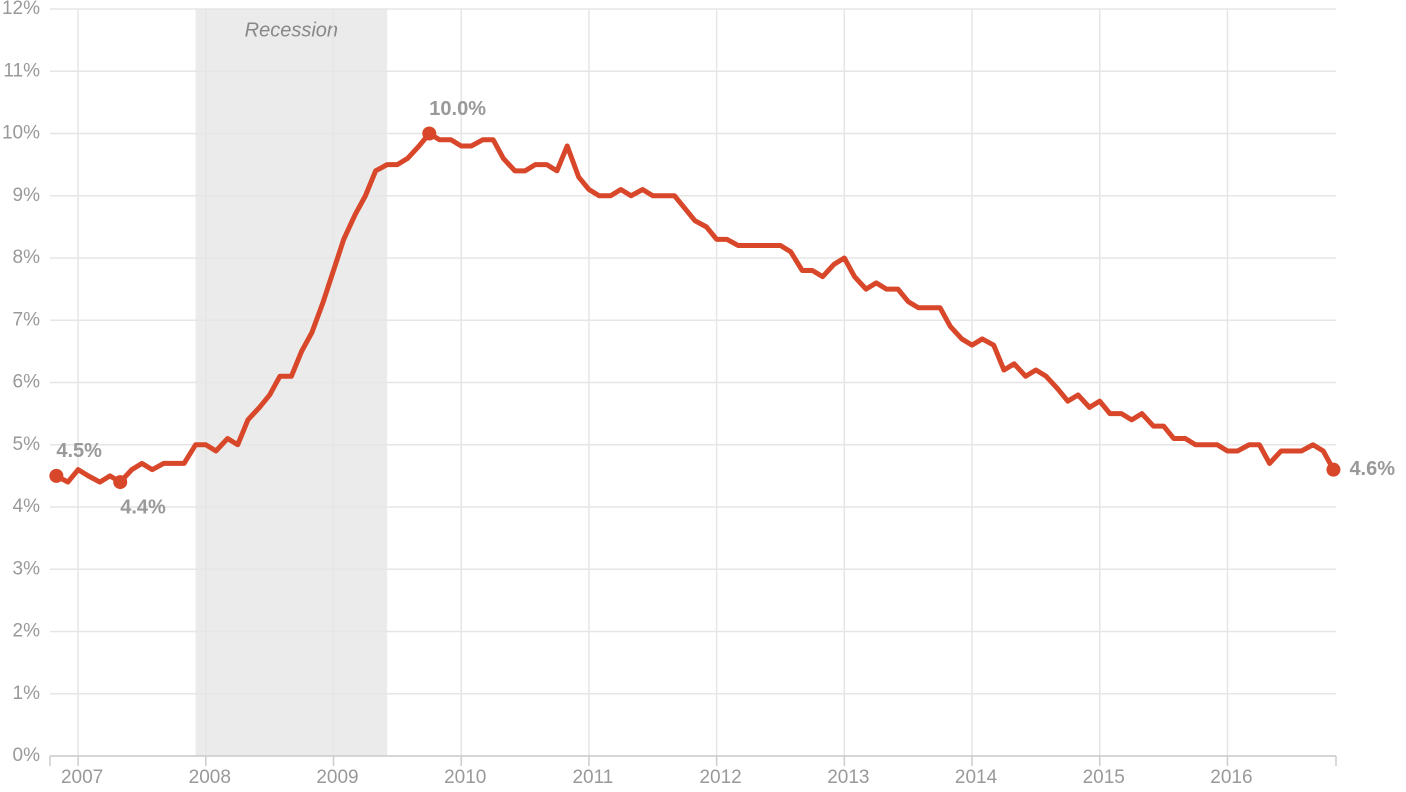  What do you see at coordinates (79, 451) in the screenshot?
I see `value-label: 4.5%` at bounding box center [79, 451].